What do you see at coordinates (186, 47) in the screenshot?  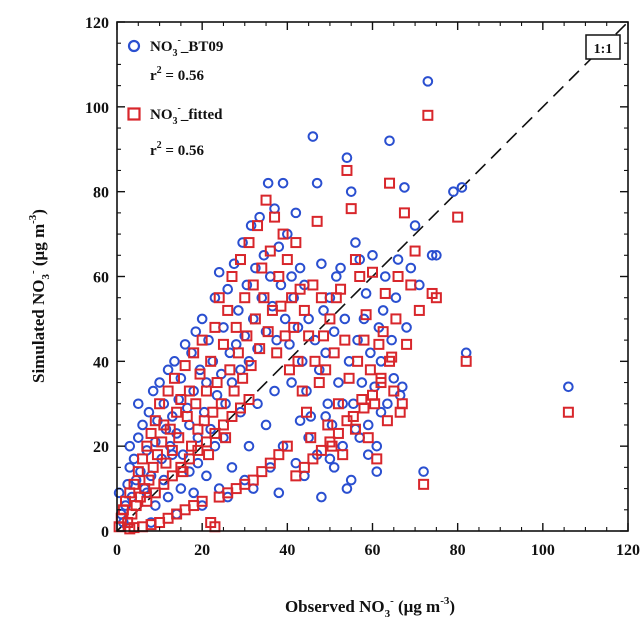 I see `svg-text: NO3-_BT09` at bounding box center [186, 47].